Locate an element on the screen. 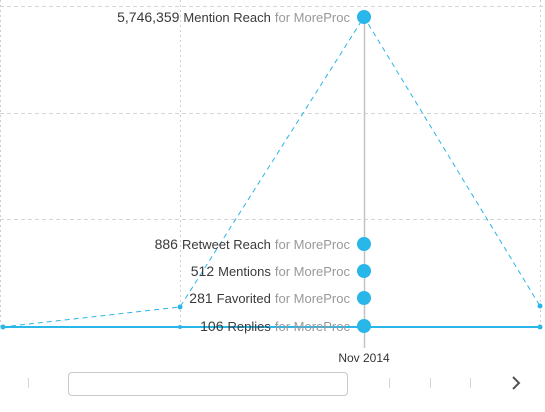 Image resolution: width=545 pixels, height=412 pixels. tooltip-label-favorited: 281 Favorited for MoreProc is located at coordinates (269, 298).